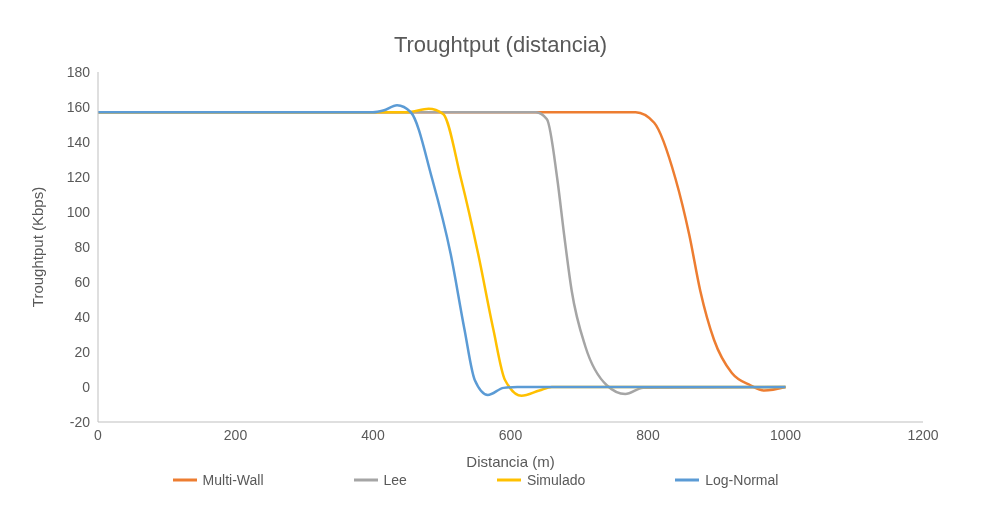 This screenshot has height=517, width=1001. What do you see at coordinates (785, 434) in the screenshot?
I see `x-tick-label: 1000` at bounding box center [785, 434].